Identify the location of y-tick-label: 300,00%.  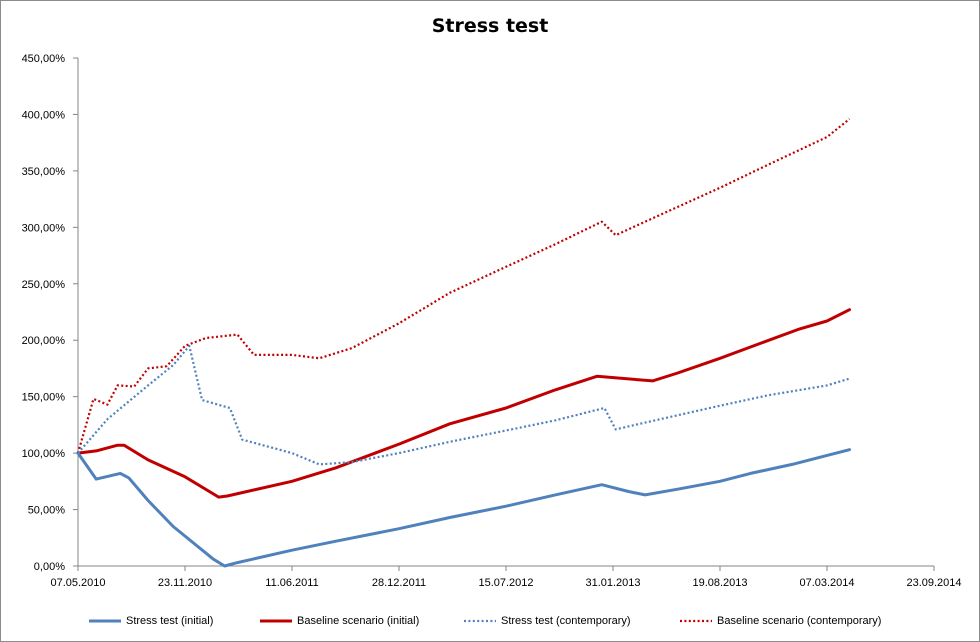
(44, 228).